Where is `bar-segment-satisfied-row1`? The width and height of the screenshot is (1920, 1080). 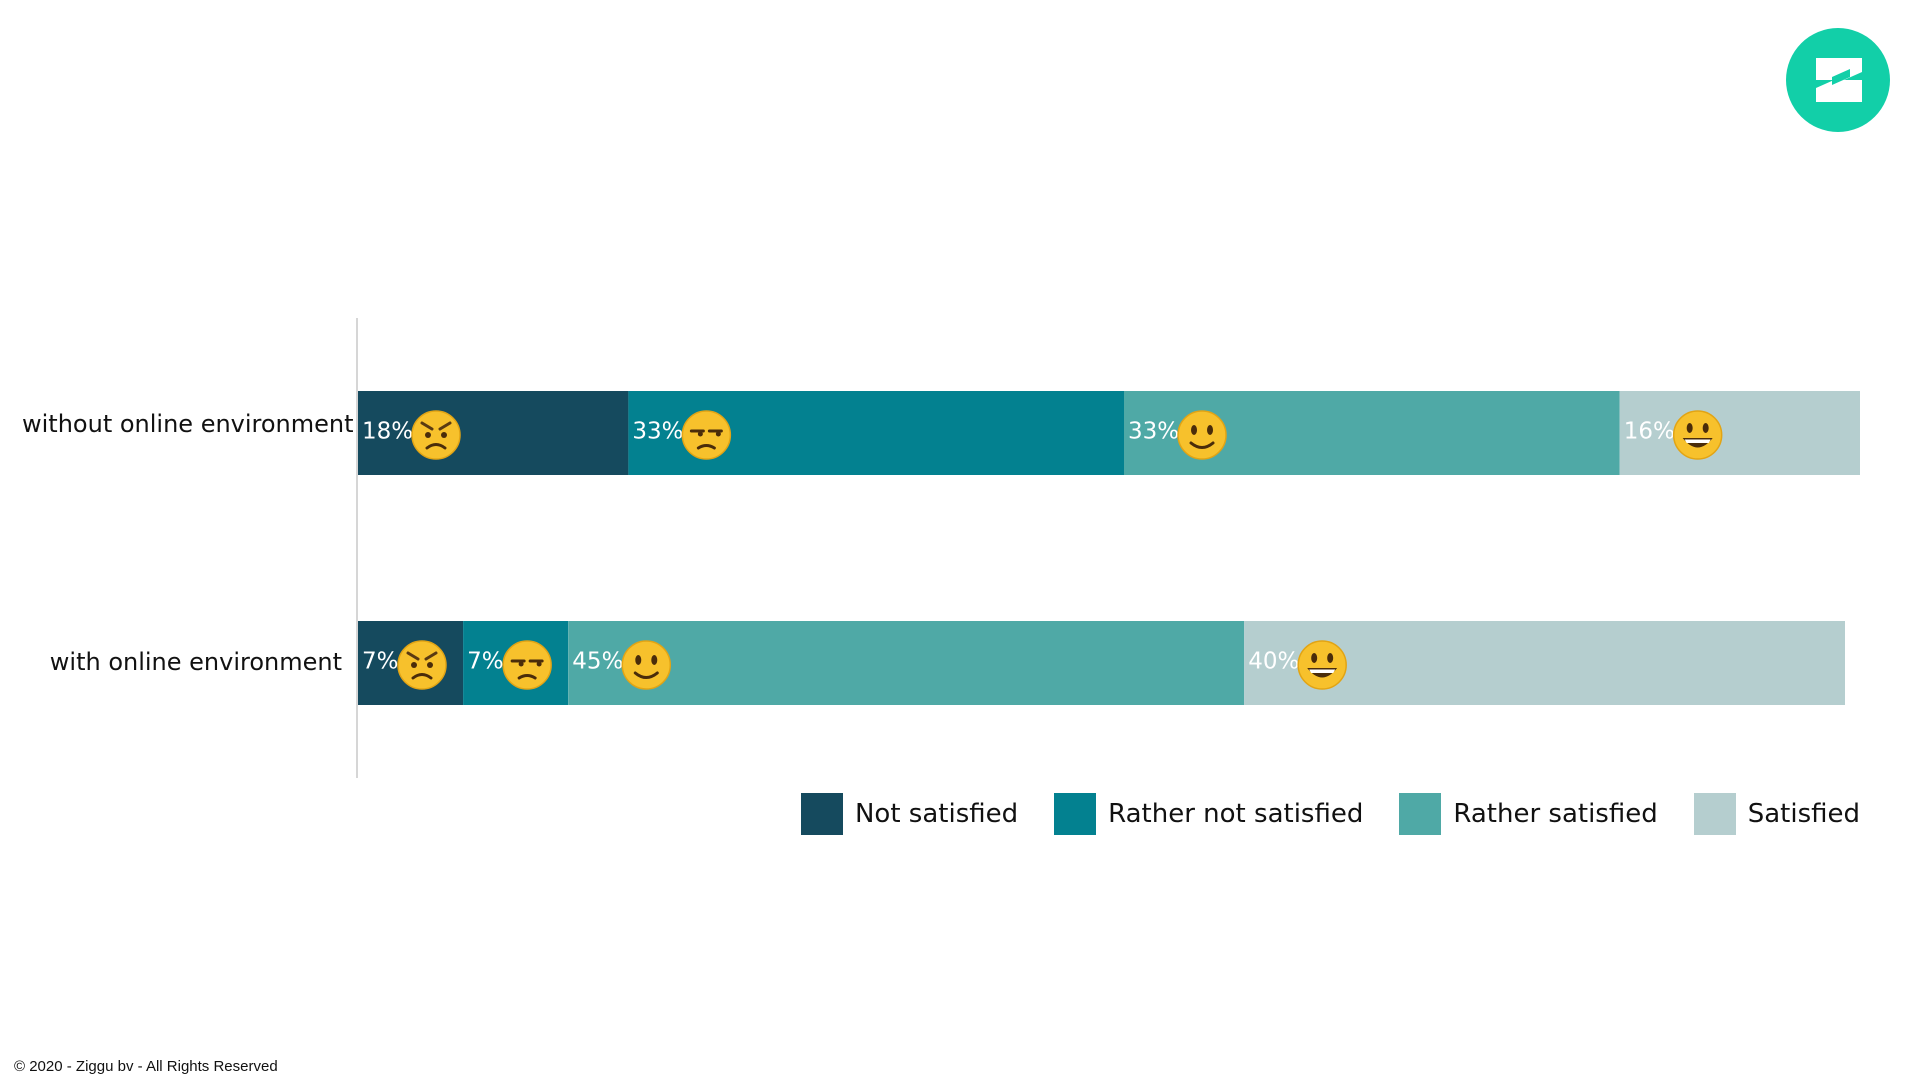
bar-segment-satisfied-row1 is located at coordinates (1739, 433).